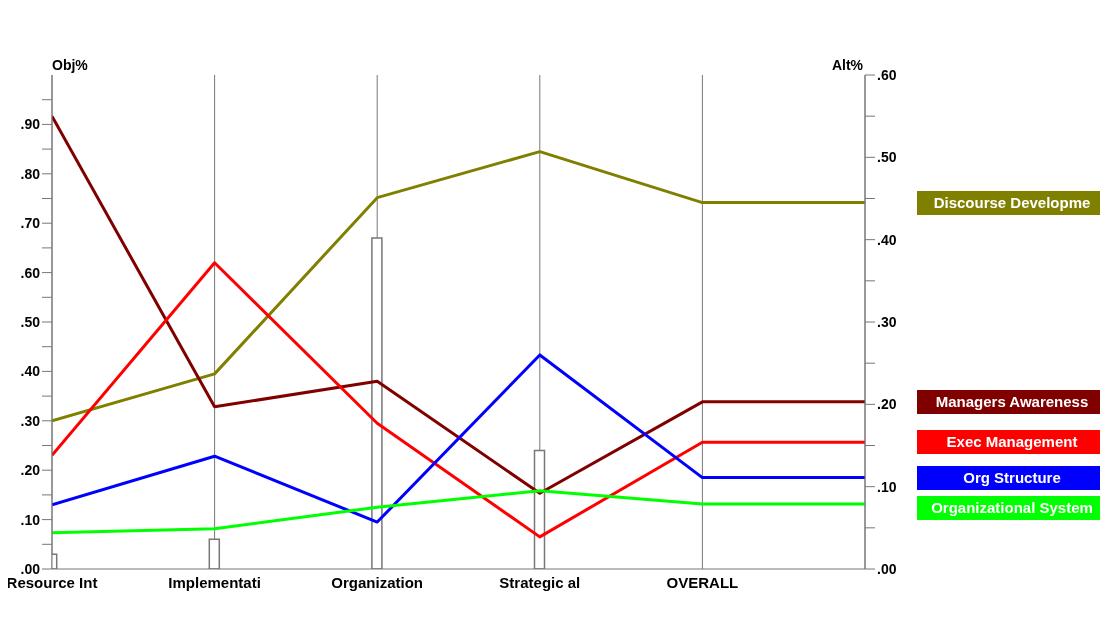  I want to click on y2-tick-label: .20, so click(887, 404).